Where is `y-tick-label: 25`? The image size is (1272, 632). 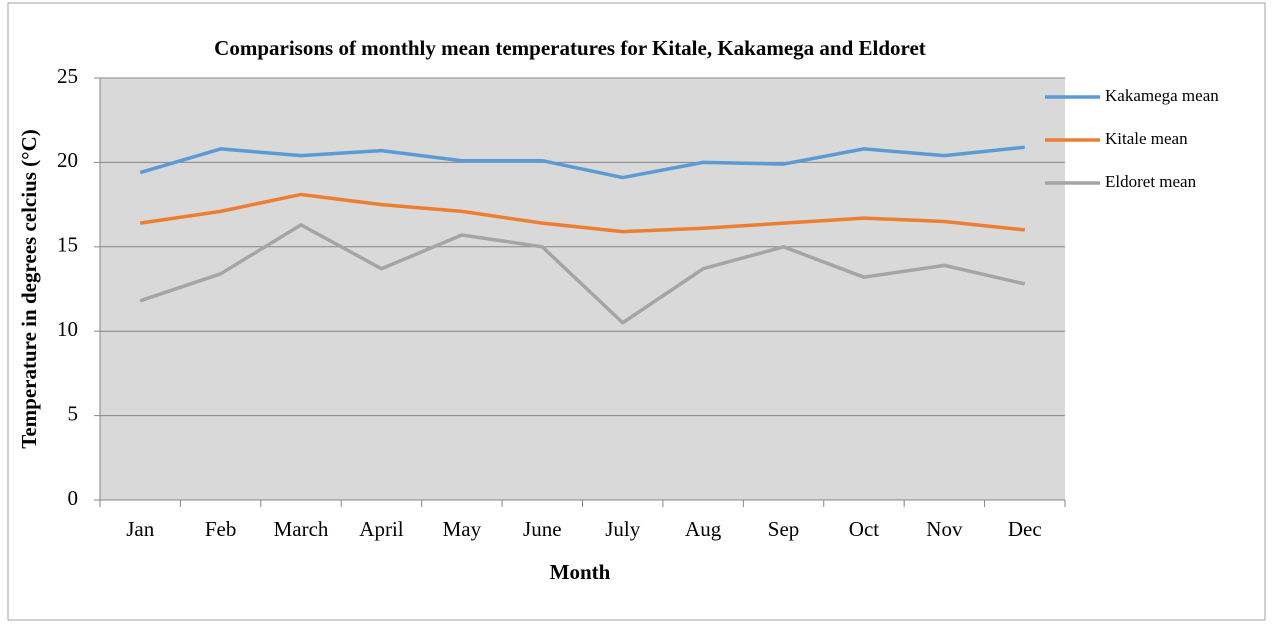
y-tick-label: 25 is located at coordinates (67, 76).